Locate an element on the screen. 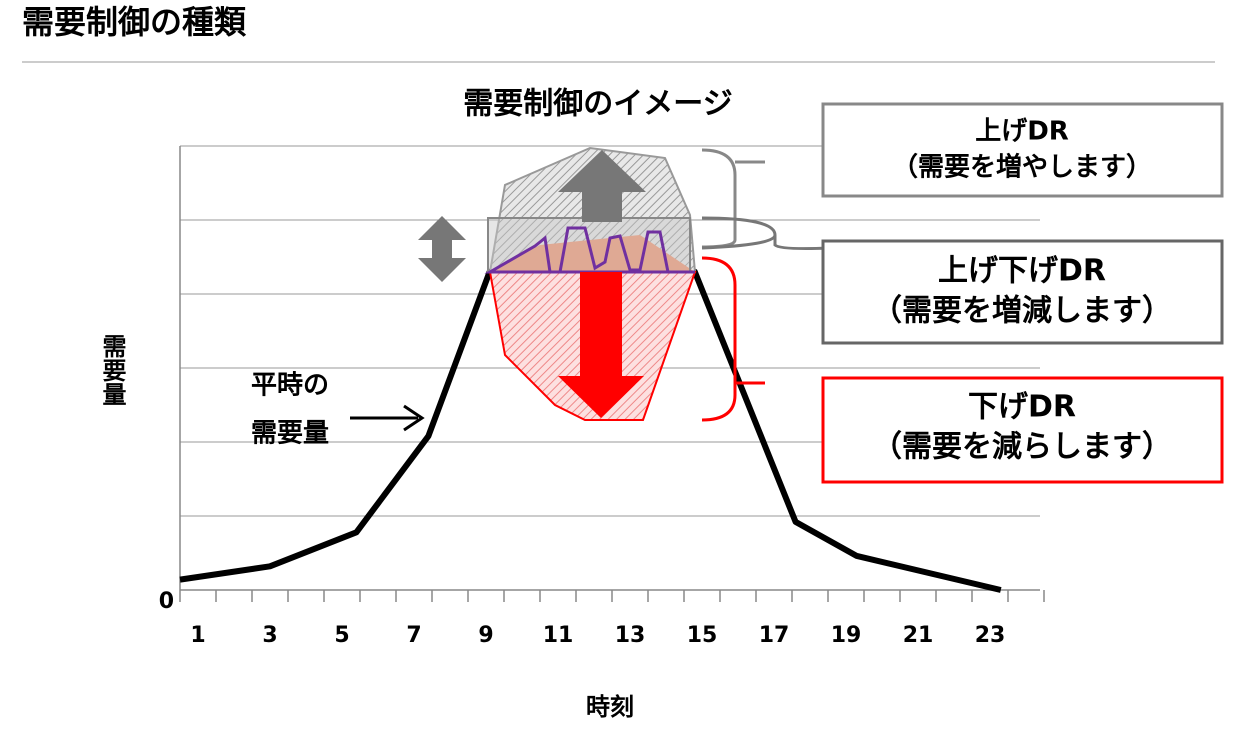  shift-brace is located at coordinates (766, 233).